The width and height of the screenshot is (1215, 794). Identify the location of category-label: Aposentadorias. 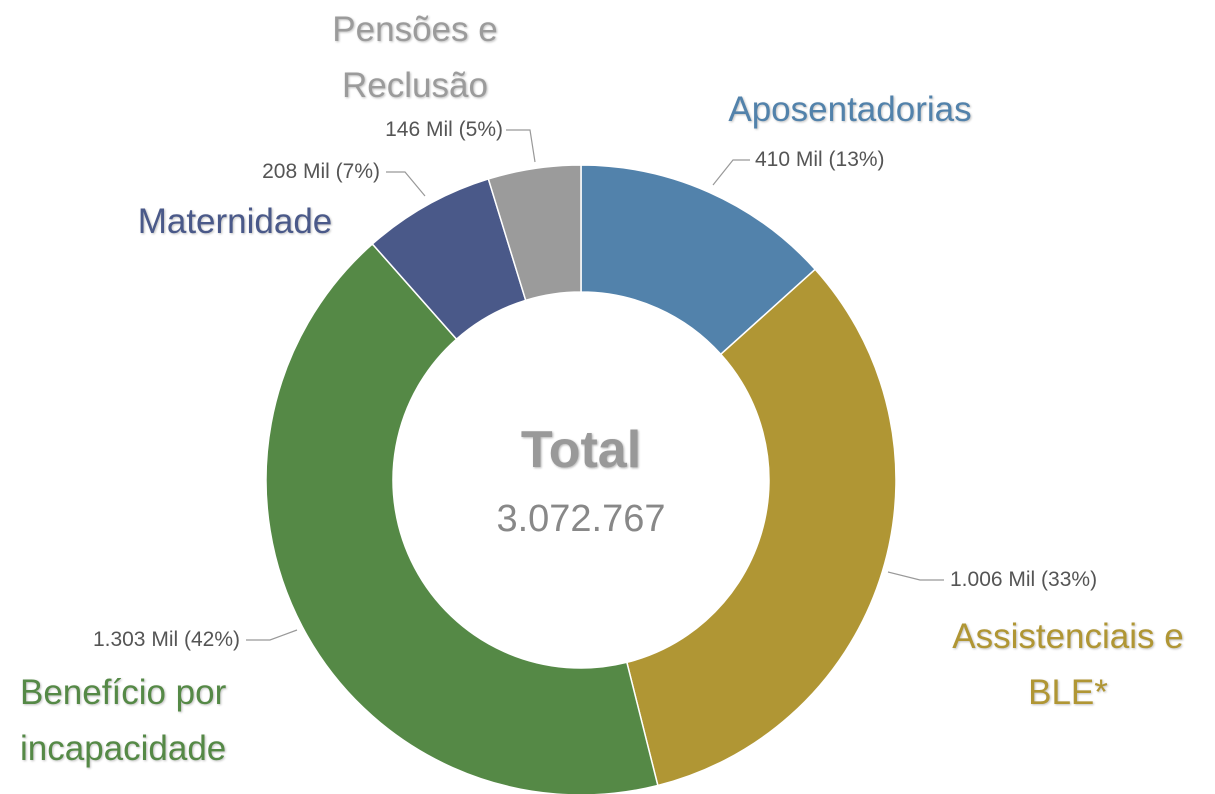
(850, 109).